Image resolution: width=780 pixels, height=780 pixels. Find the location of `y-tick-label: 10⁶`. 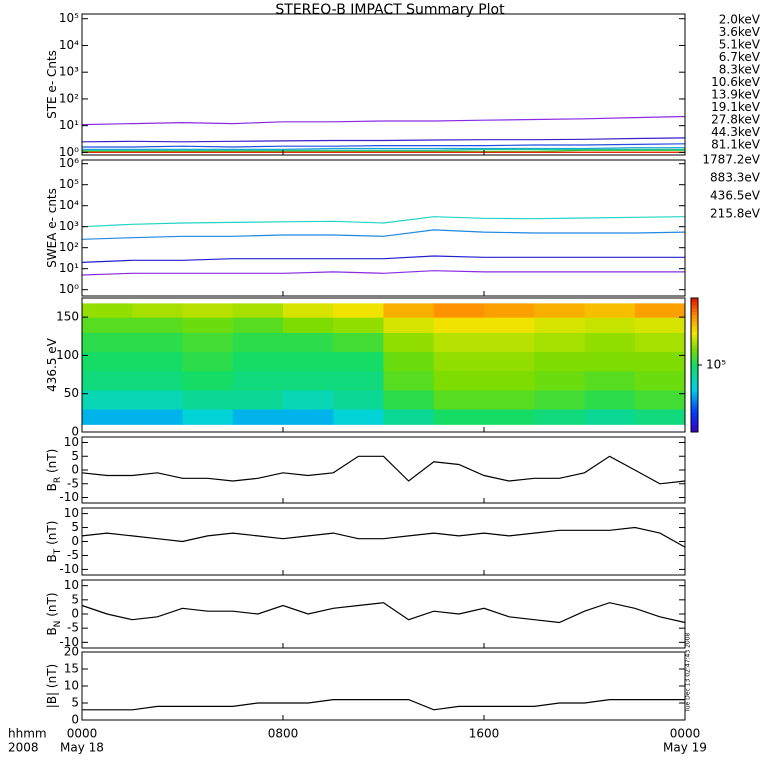

y-tick-label: 10⁶ is located at coordinates (69, 163).